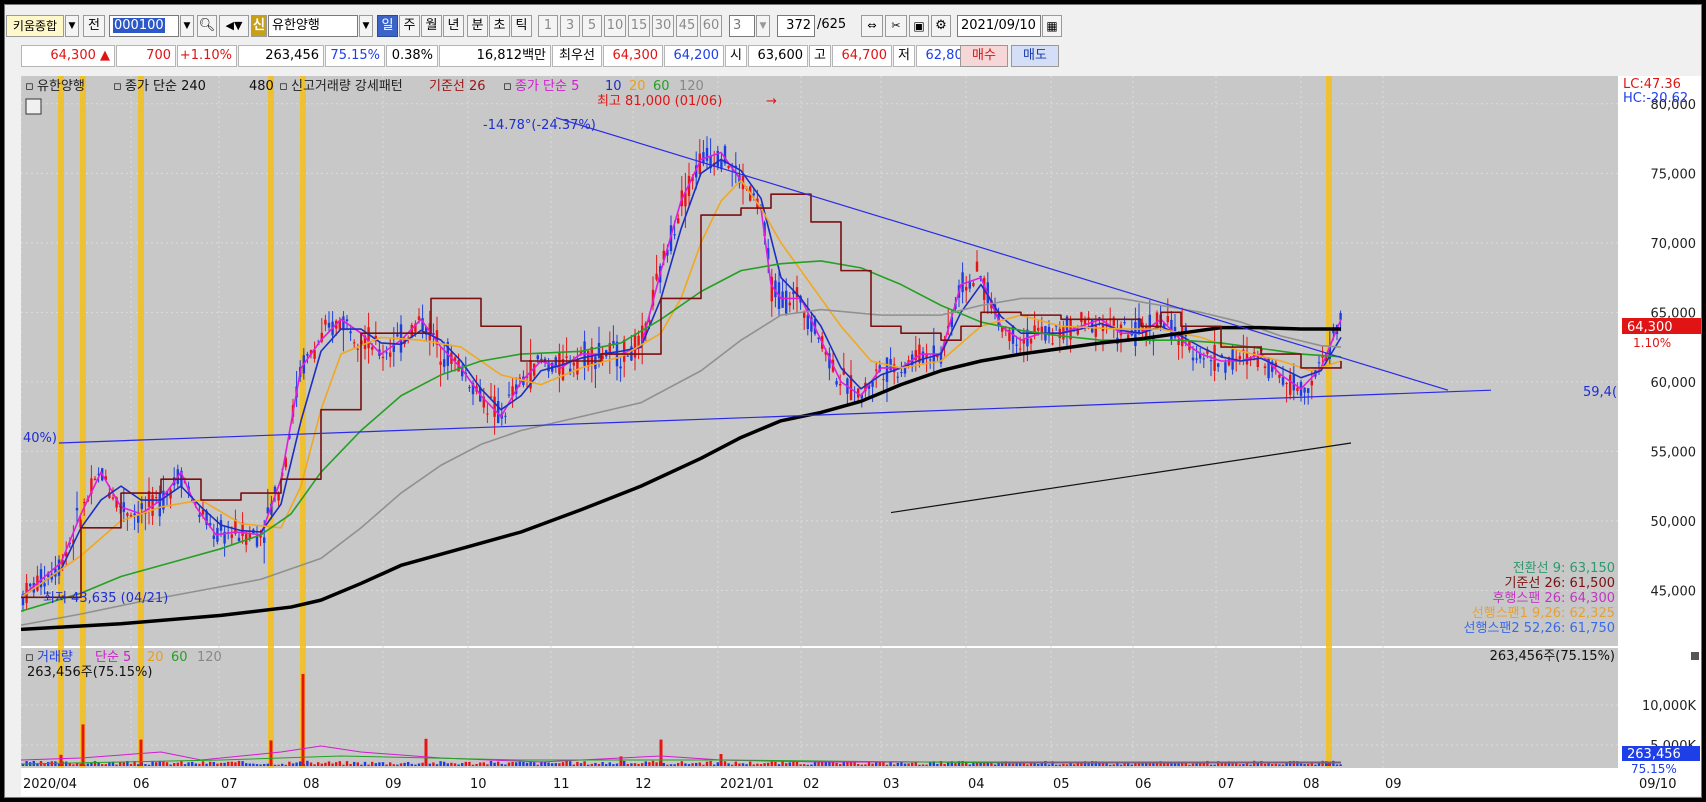 The width and height of the screenshot is (1706, 802). What do you see at coordinates (984, 56) in the screenshot?
I see `buy-button: 매수` at bounding box center [984, 56].